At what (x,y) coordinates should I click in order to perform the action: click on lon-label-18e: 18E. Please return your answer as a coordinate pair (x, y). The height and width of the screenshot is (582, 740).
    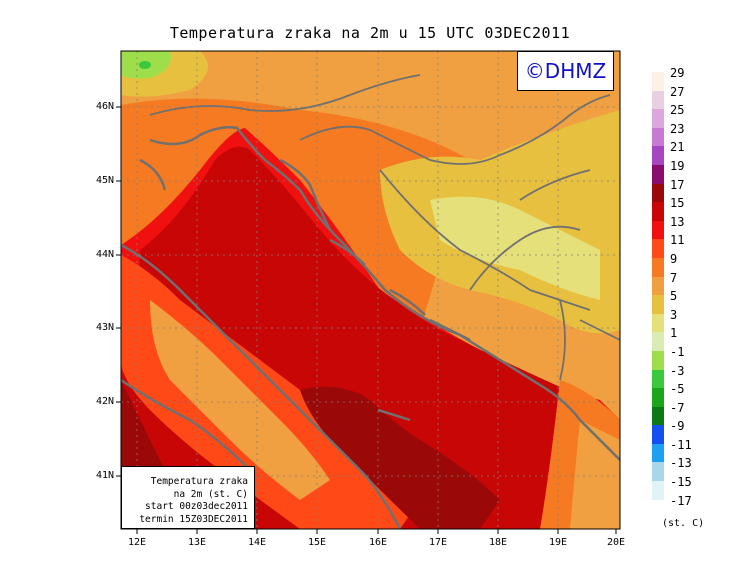
    Looking at the image, I should click on (498, 542).